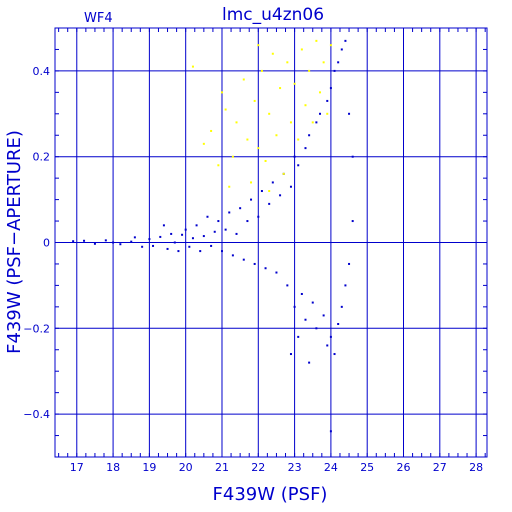 This screenshot has width=512, height=512. I want to click on y-tick-label: −0.2, so click(36, 328).